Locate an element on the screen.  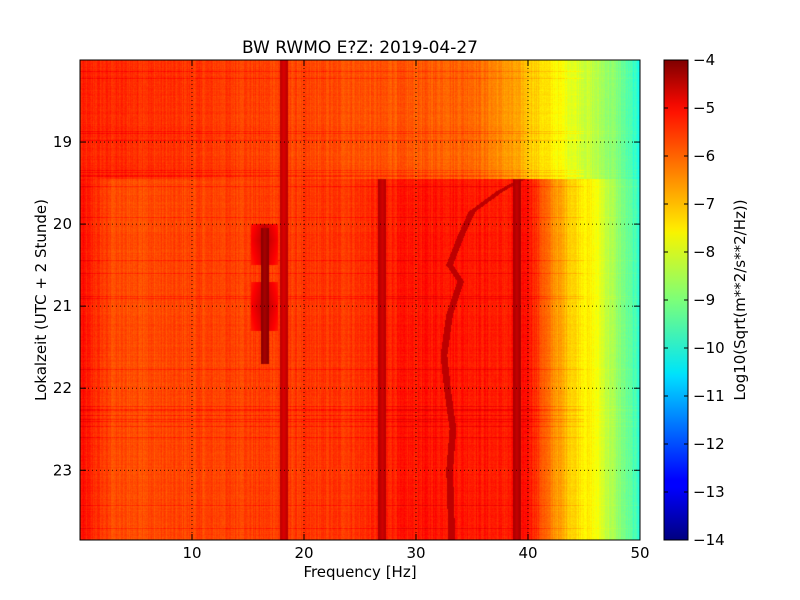
x-tick-label: 30 is located at coordinates (415, 553).